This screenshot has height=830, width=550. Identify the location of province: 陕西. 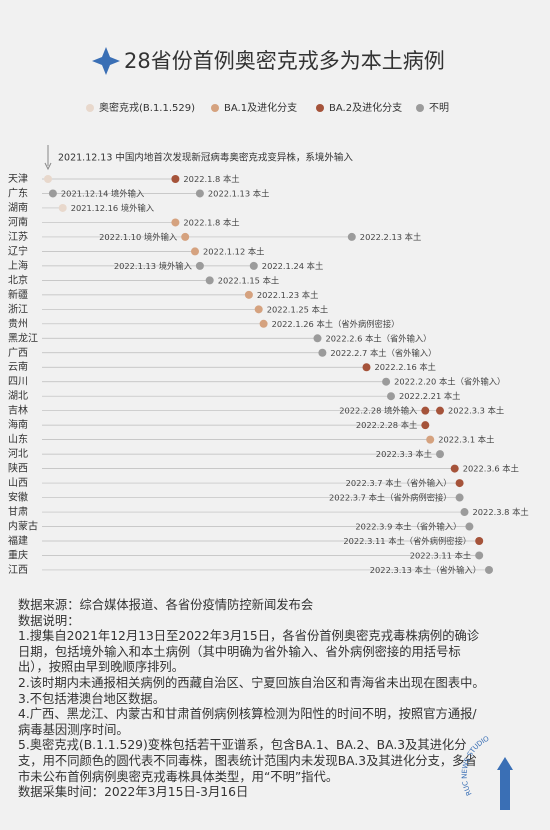
(18, 468).